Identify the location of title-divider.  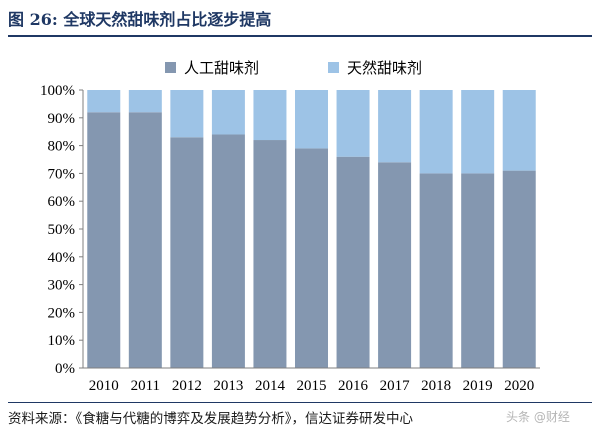
(300, 36).